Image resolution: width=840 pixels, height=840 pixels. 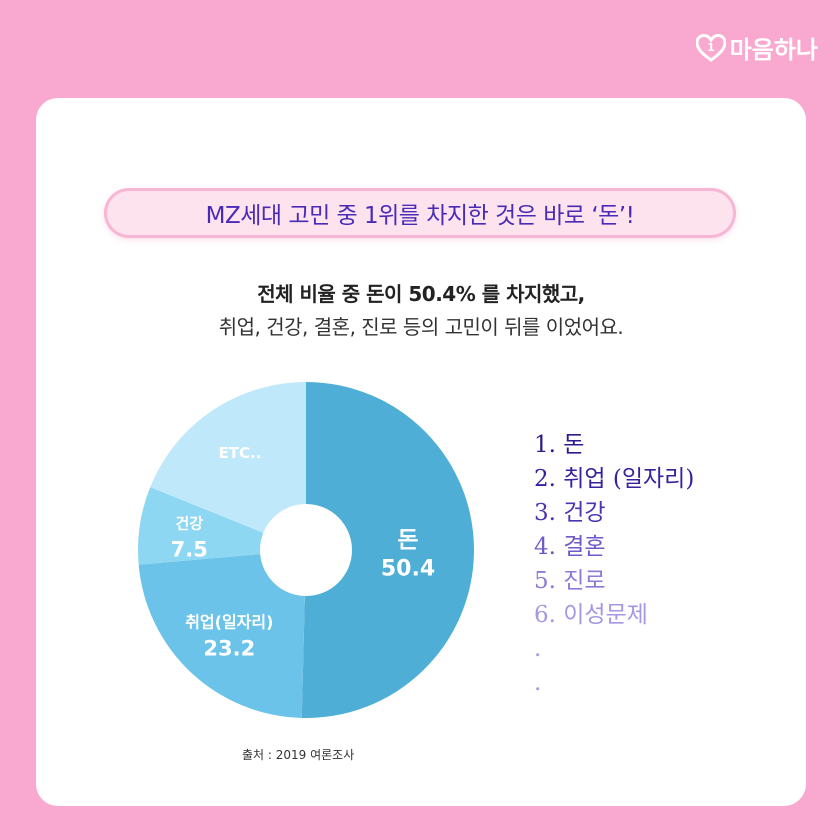 I want to click on svg-text: 1, so click(x=711, y=47).